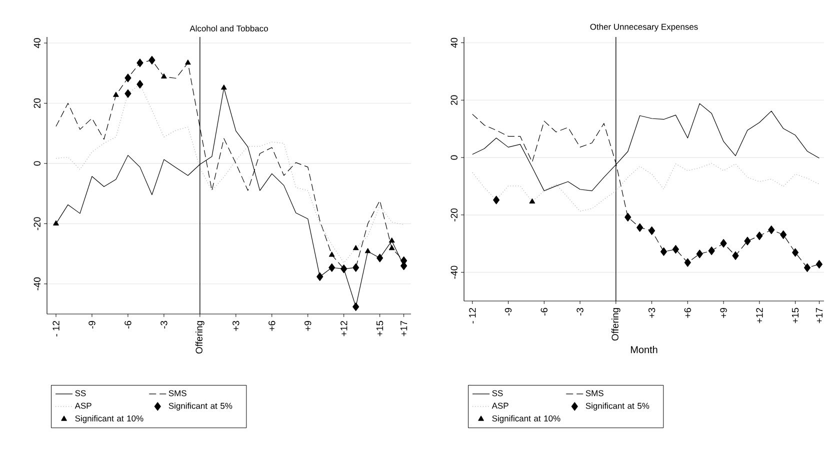 This screenshot has width=826, height=462. What do you see at coordinates (644, 350) in the screenshot?
I see `x-axis-title: Month` at bounding box center [644, 350].